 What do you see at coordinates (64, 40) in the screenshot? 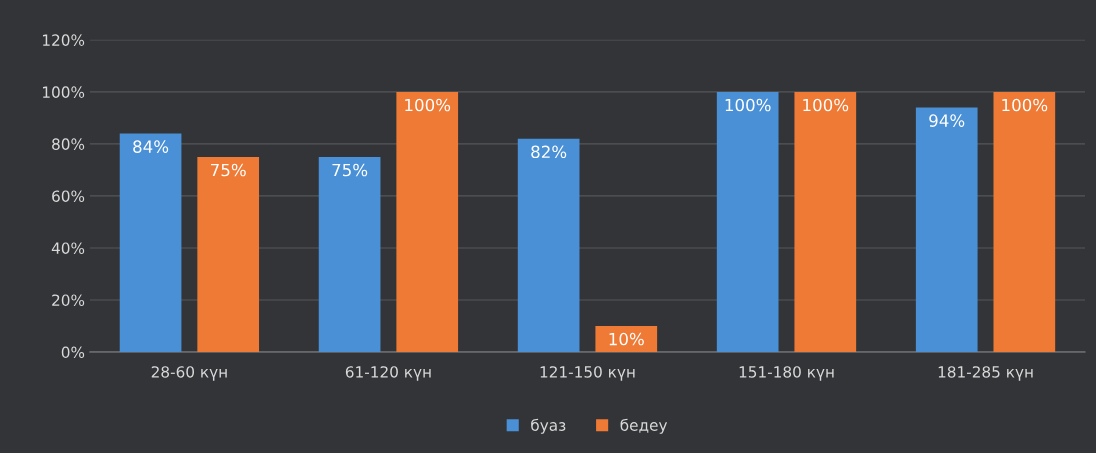
I see `y-tick-label: 120%` at bounding box center [64, 40].